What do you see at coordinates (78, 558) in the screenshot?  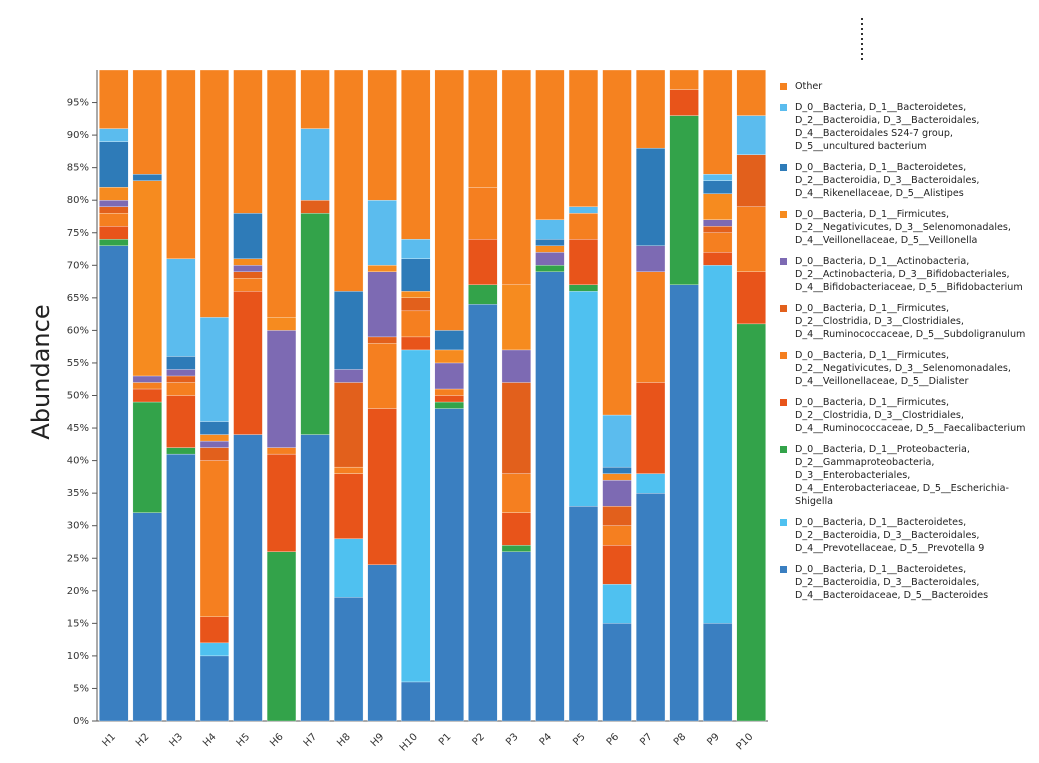 I see `y-tick-label: 25%` at bounding box center [78, 558].